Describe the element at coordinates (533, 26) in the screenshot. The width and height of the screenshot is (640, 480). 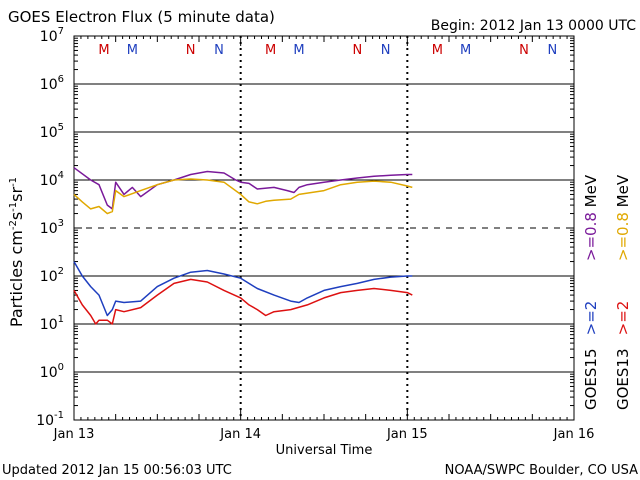
I see `begin-time: Begin: 2012 Jan 13 0000 UTC` at that location.